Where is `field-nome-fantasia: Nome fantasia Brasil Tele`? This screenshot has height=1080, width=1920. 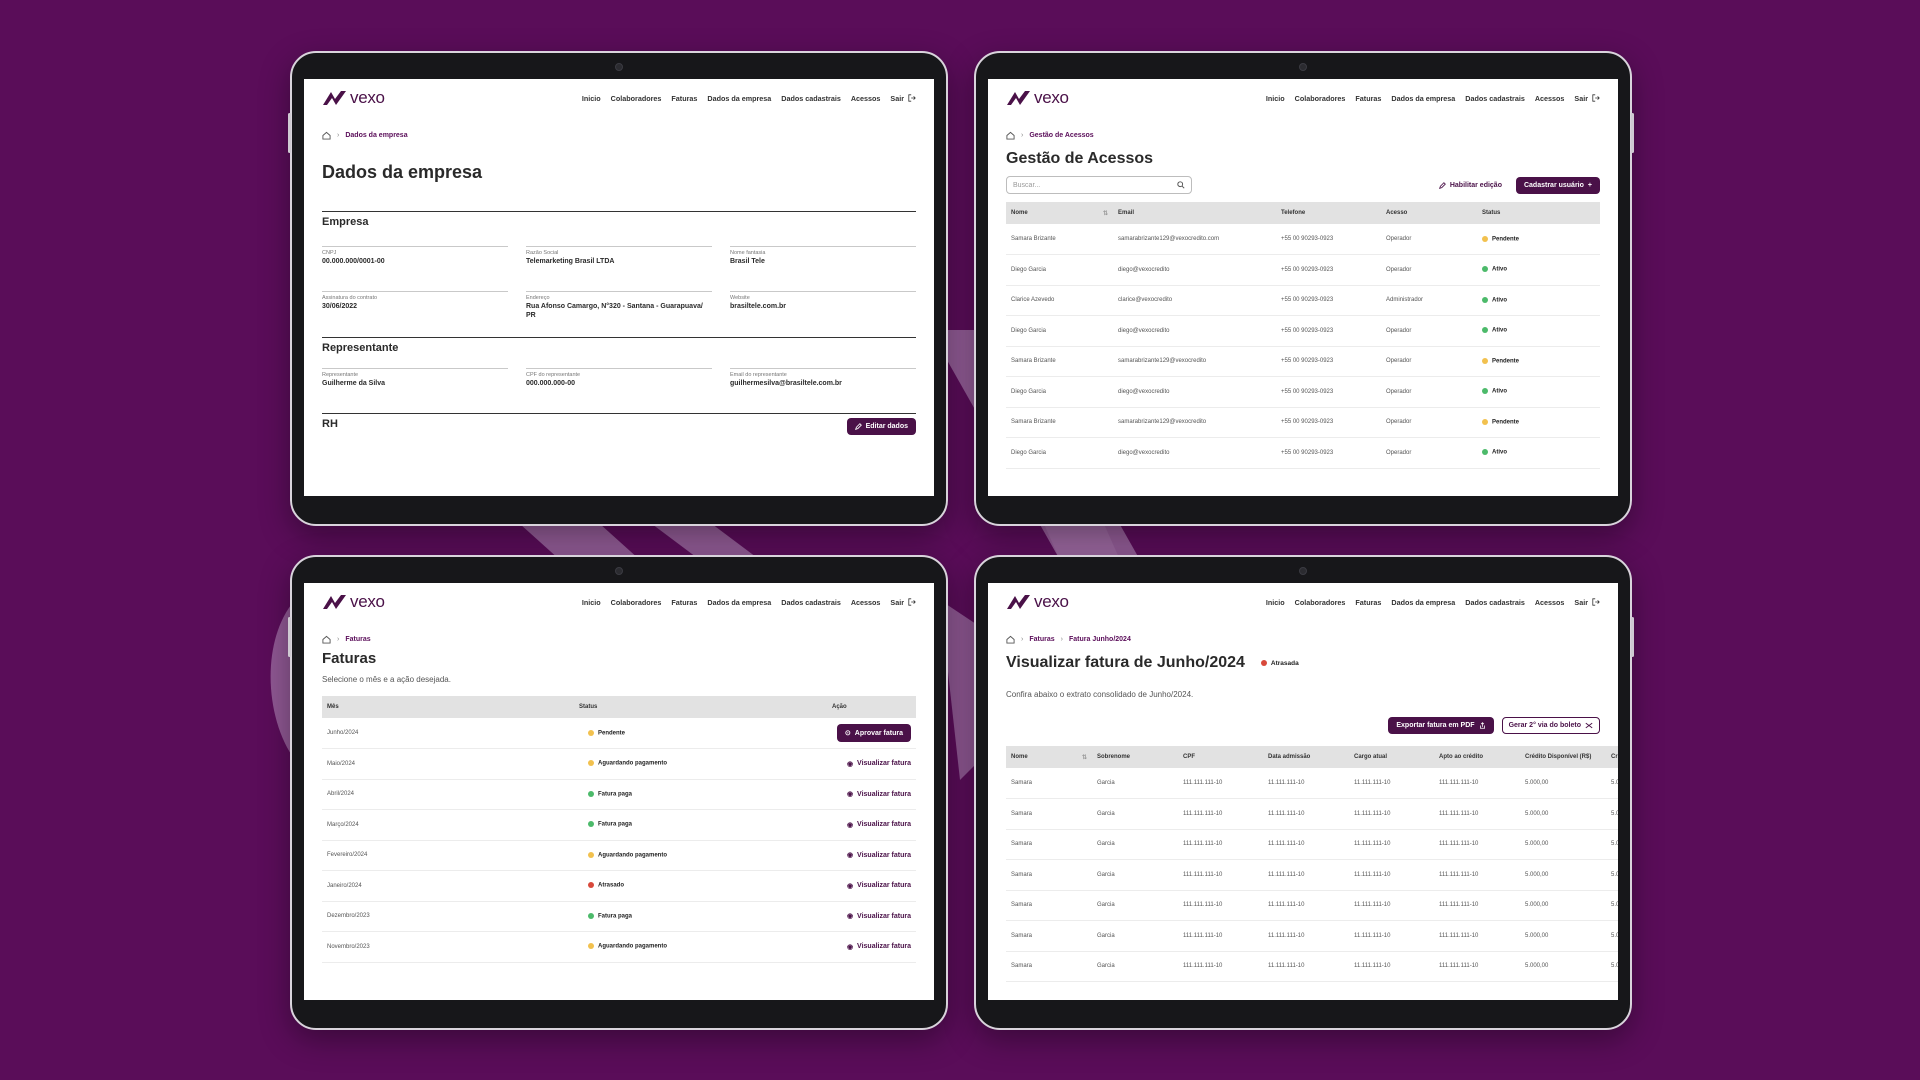 field-nome-fantasia: Nome fantasia Brasil Tele is located at coordinates (823, 268).